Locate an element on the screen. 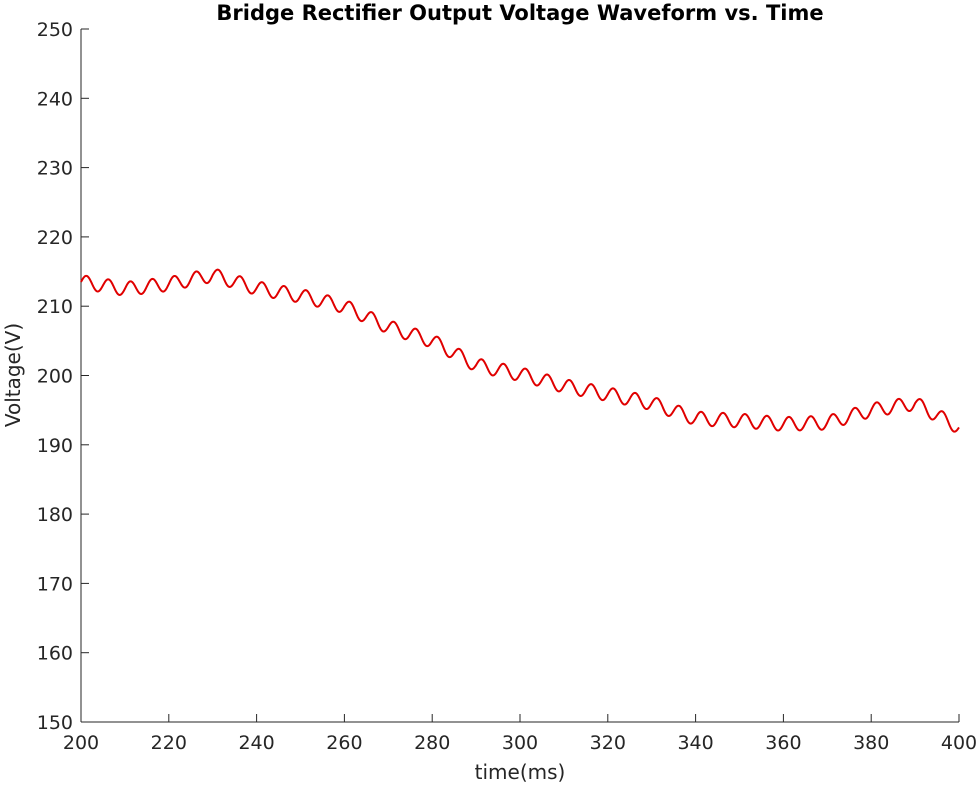 The height and width of the screenshot is (785, 980). y-tick-label: 160 is located at coordinates (55, 654).